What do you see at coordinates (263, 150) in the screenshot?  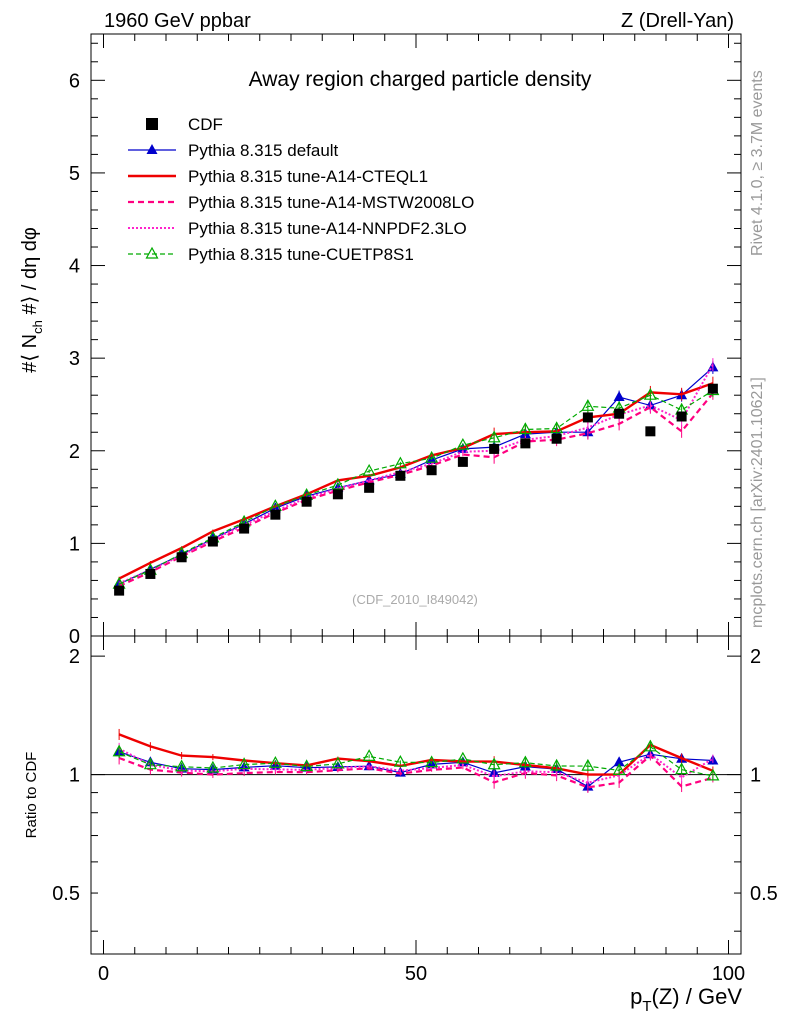 I see `legend-label: Pythia 8.315 default` at bounding box center [263, 150].